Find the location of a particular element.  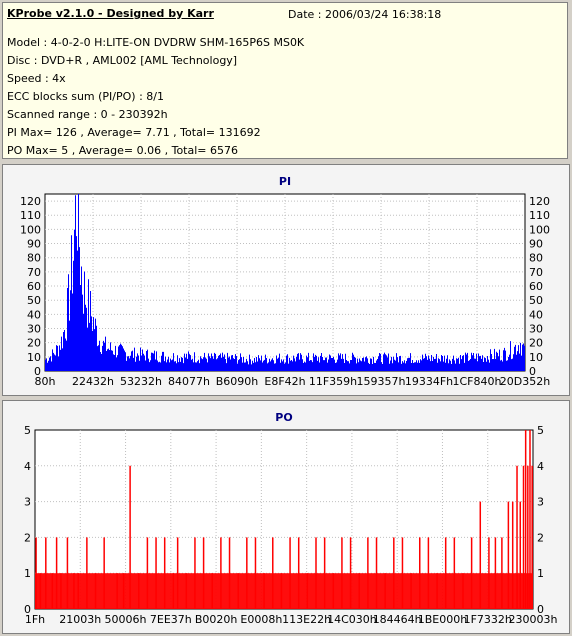

y-tick-label: 50 is located at coordinates (34, 300).